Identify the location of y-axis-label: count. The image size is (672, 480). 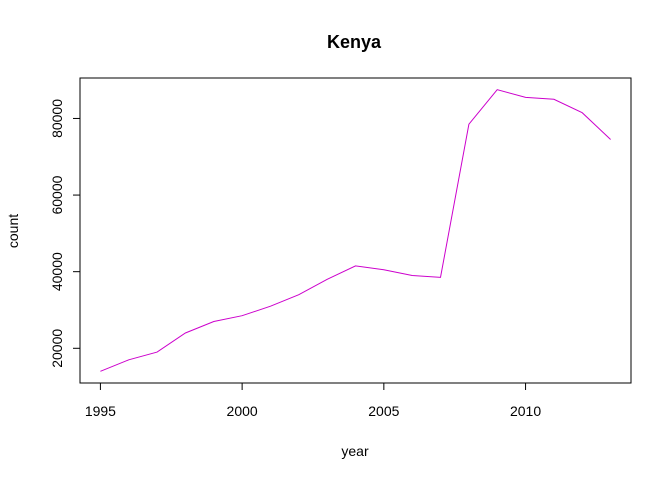
(13, 231).